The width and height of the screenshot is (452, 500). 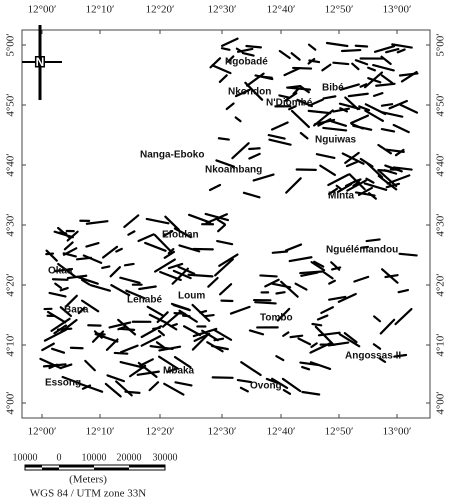 What do you see at coordinates (11, 44) in the screenshot?
I see `y-tick-label: 5°00′` at bounding box center [11, 44].